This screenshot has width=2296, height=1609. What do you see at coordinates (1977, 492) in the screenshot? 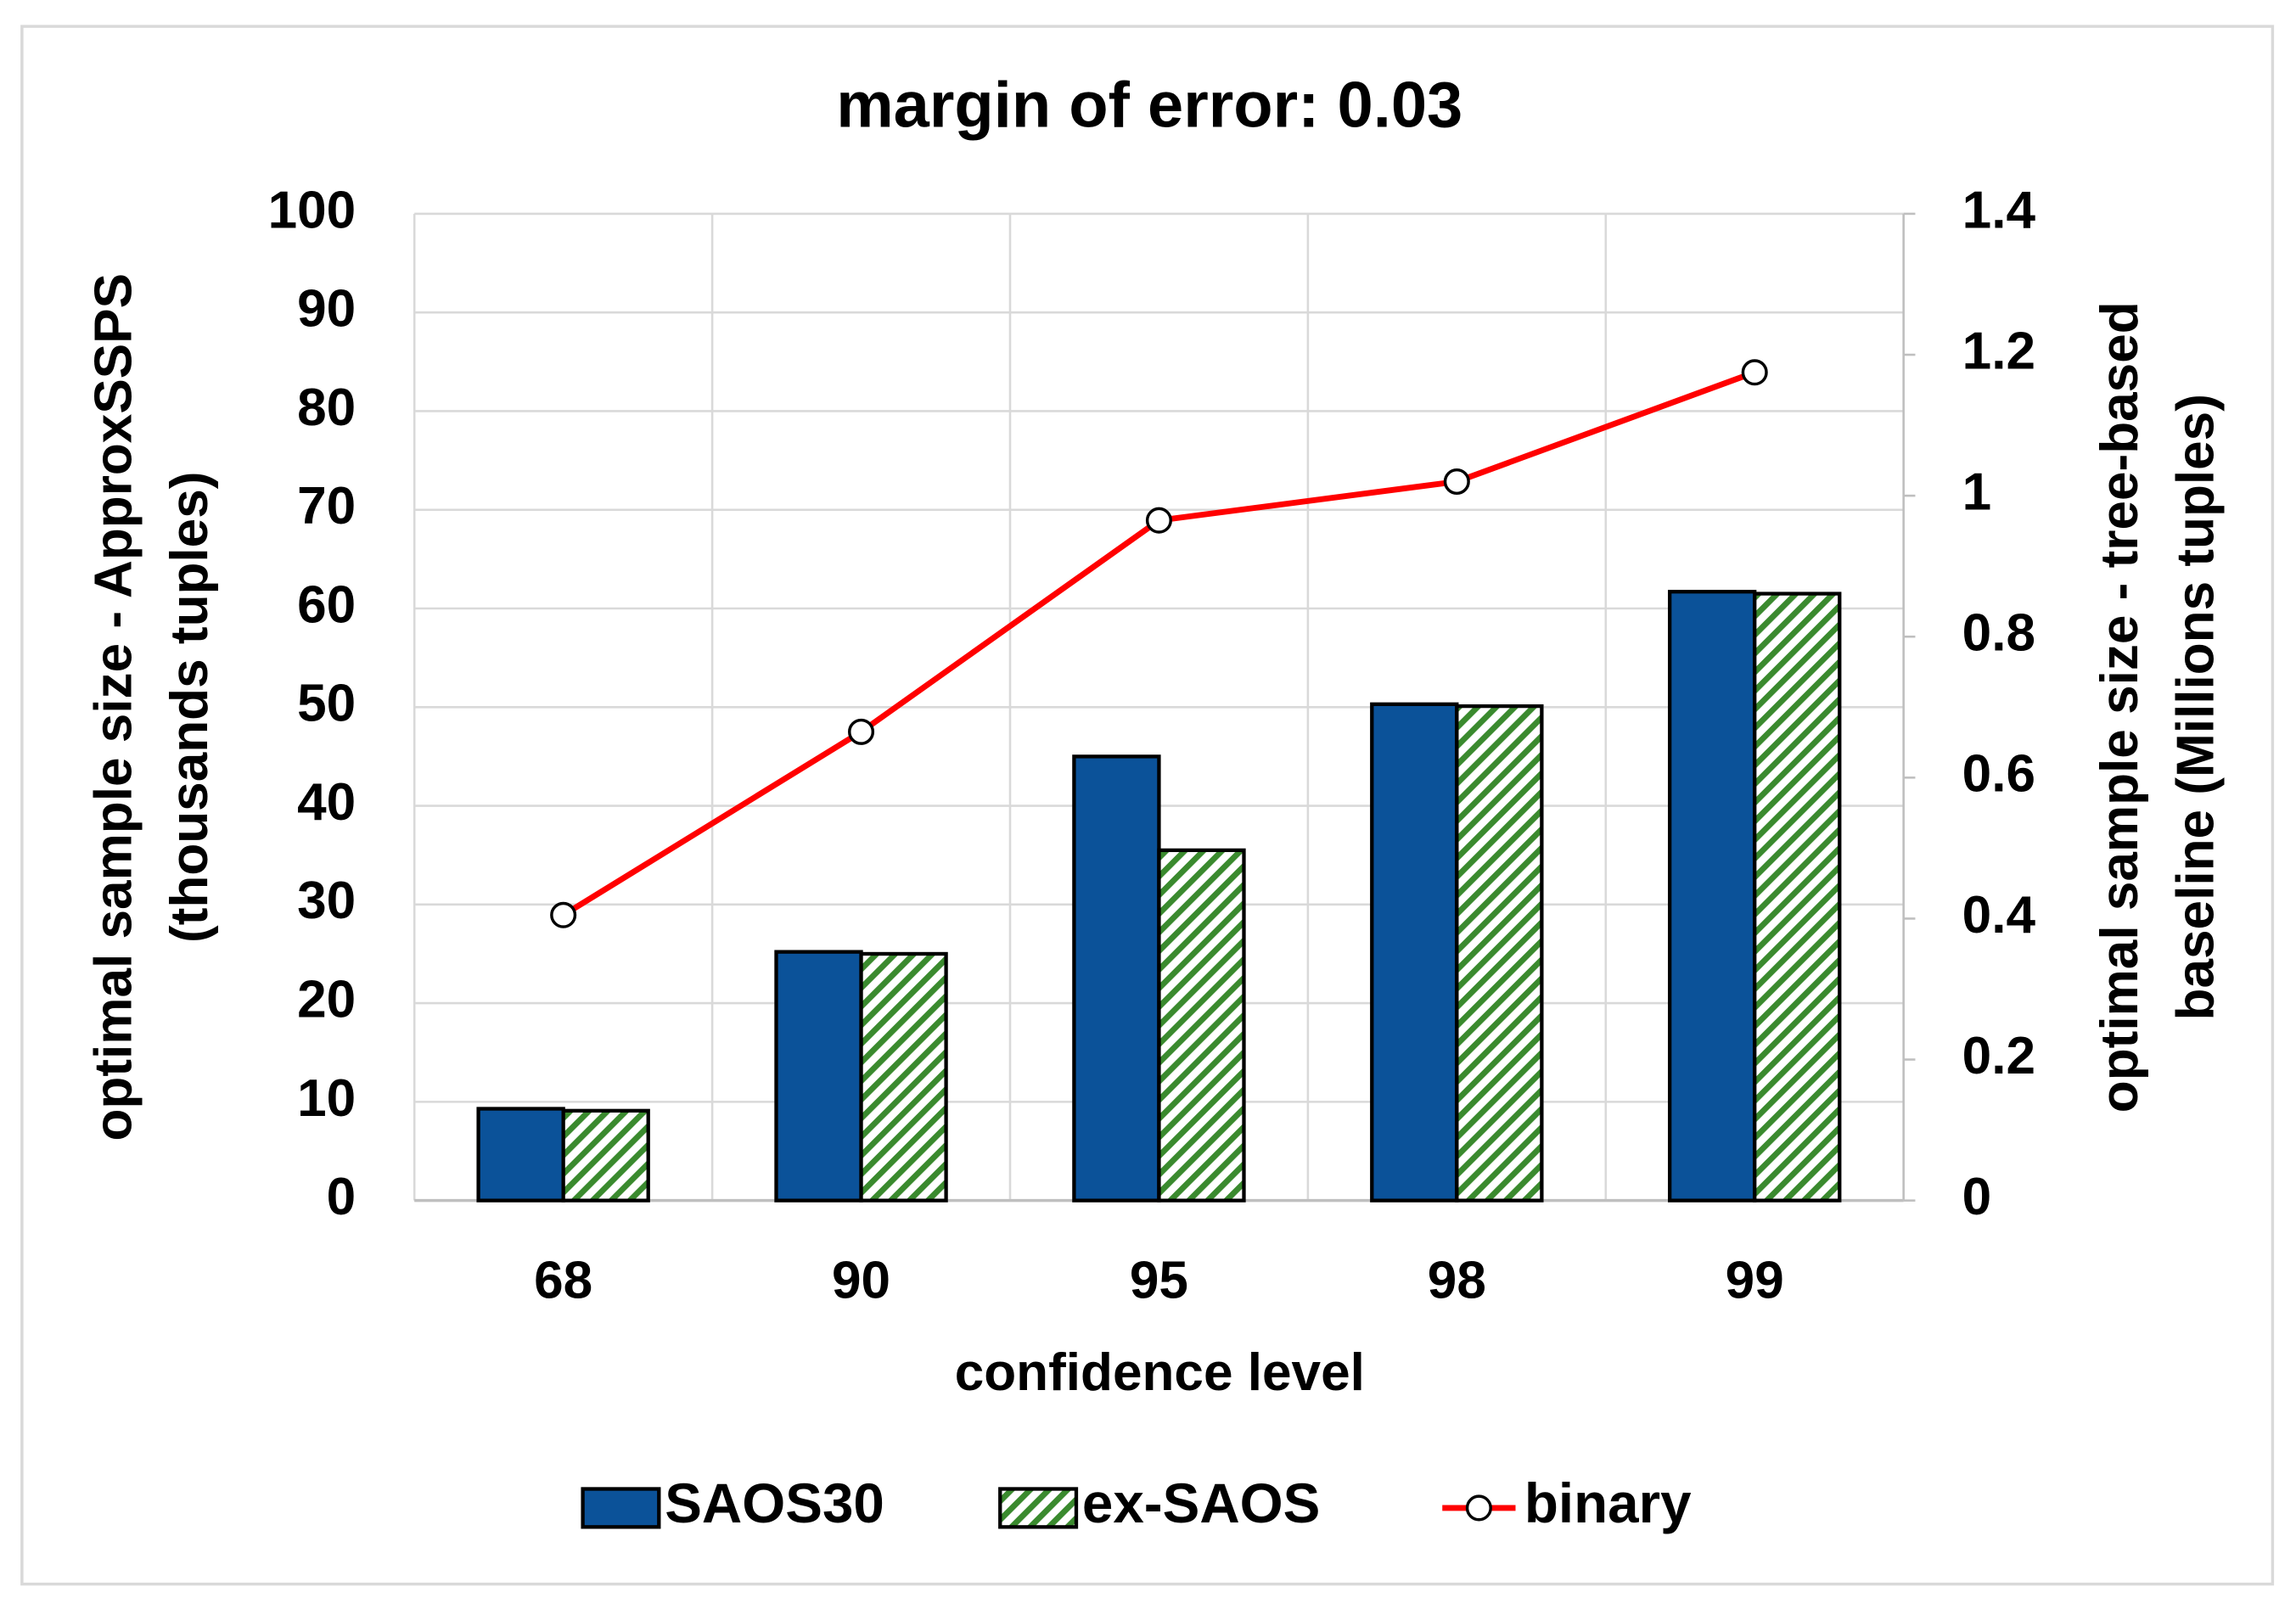
I see `y2-tick-label: 1` at bounding box center [1977, 492].